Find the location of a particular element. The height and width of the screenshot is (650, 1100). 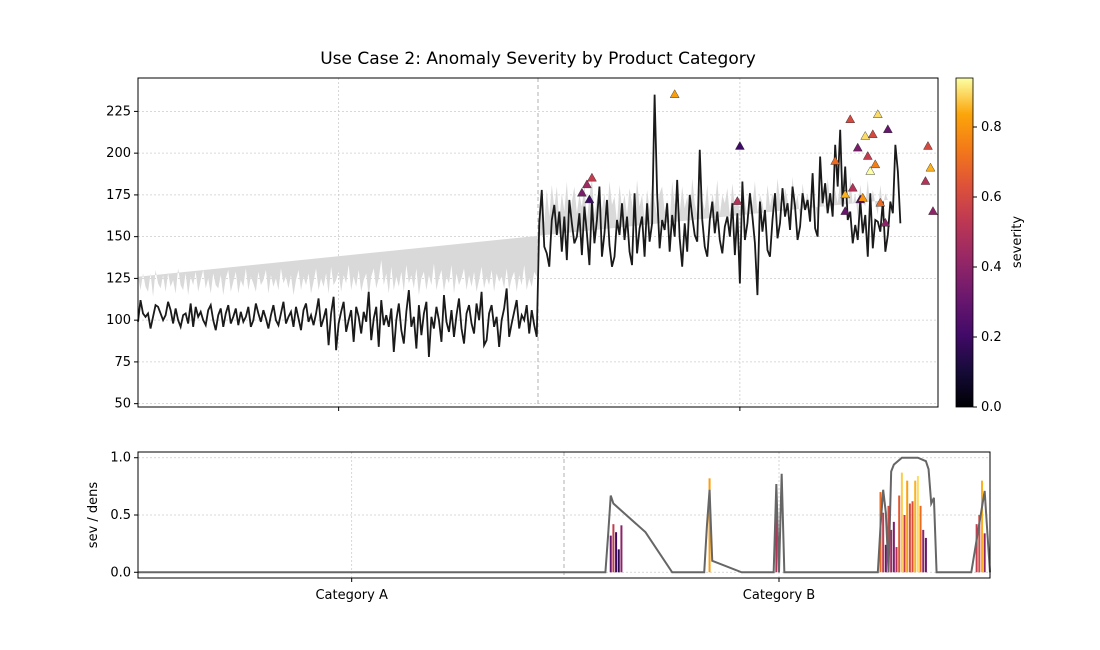

main-y-tick-label: 75 is located at coordinates (122, 362).